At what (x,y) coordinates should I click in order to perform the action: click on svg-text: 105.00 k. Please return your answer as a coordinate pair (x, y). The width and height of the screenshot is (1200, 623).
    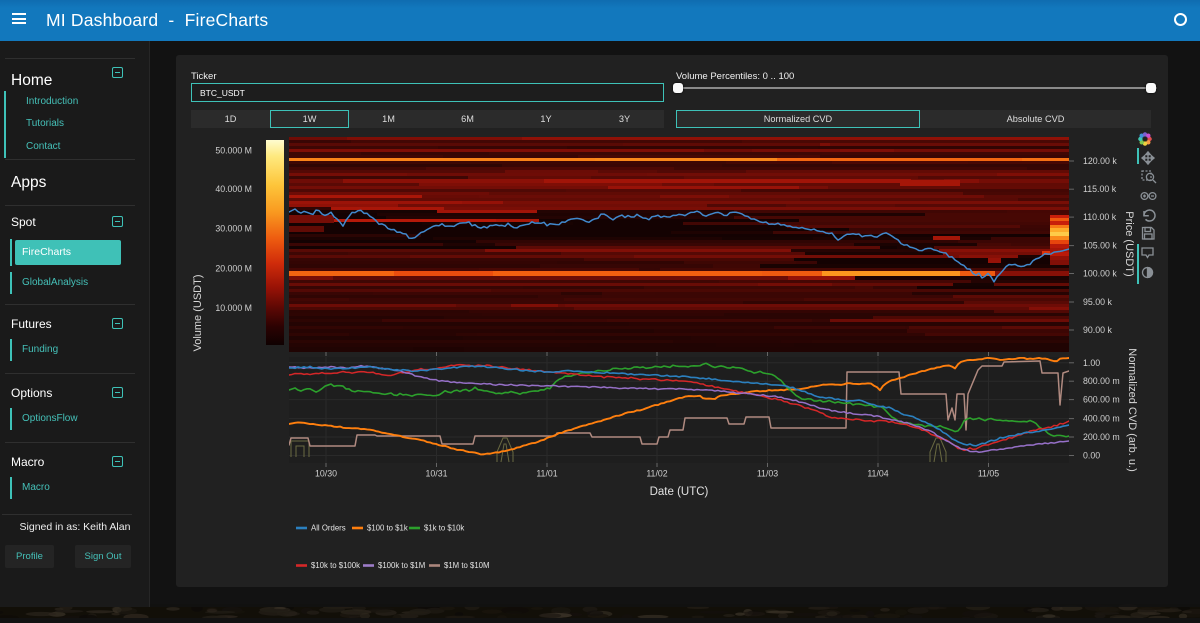
    Looking at the image, I should click on (1100, 246).